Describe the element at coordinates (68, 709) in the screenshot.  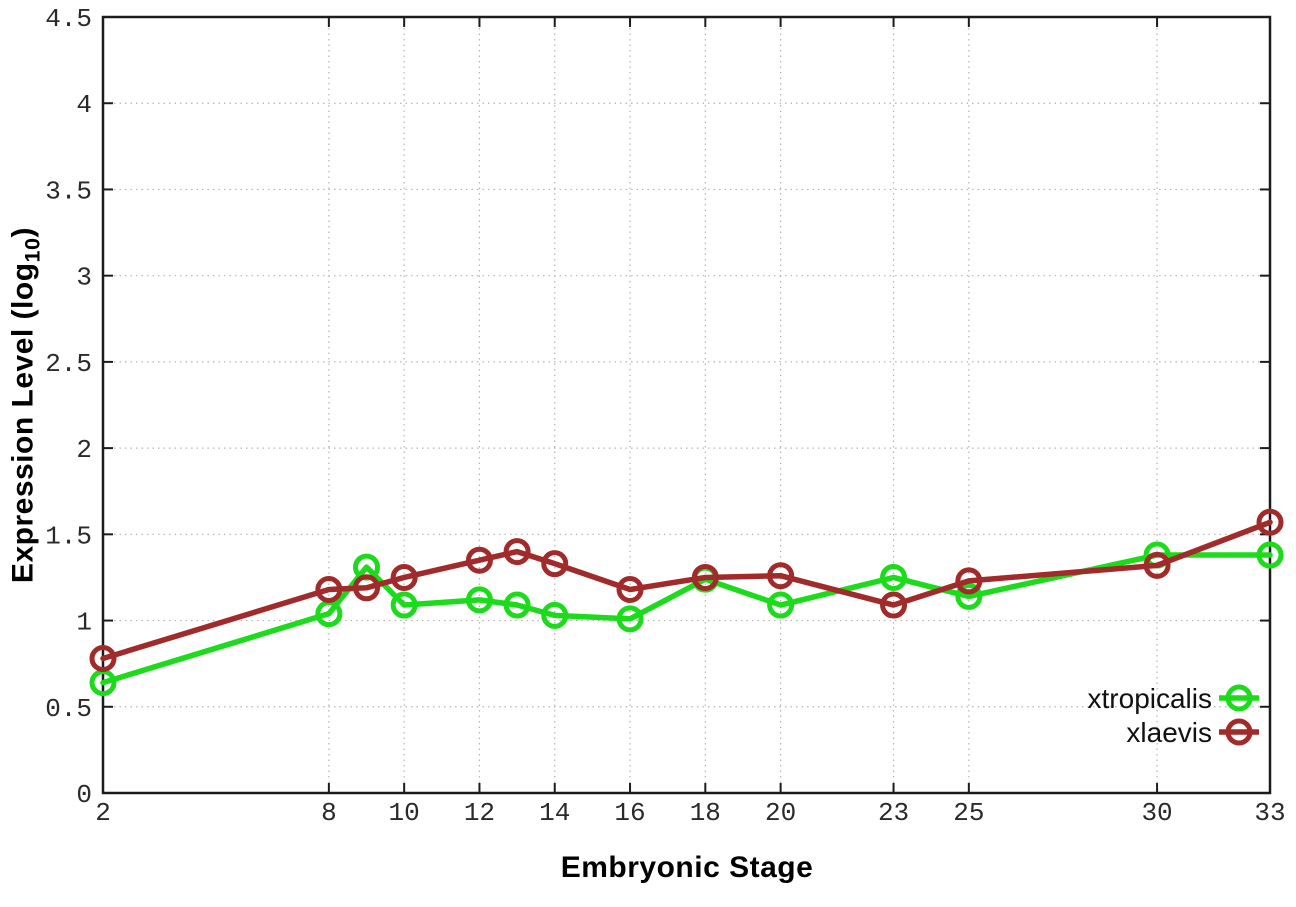
I see `y-tick-label: 0.5` at that location.